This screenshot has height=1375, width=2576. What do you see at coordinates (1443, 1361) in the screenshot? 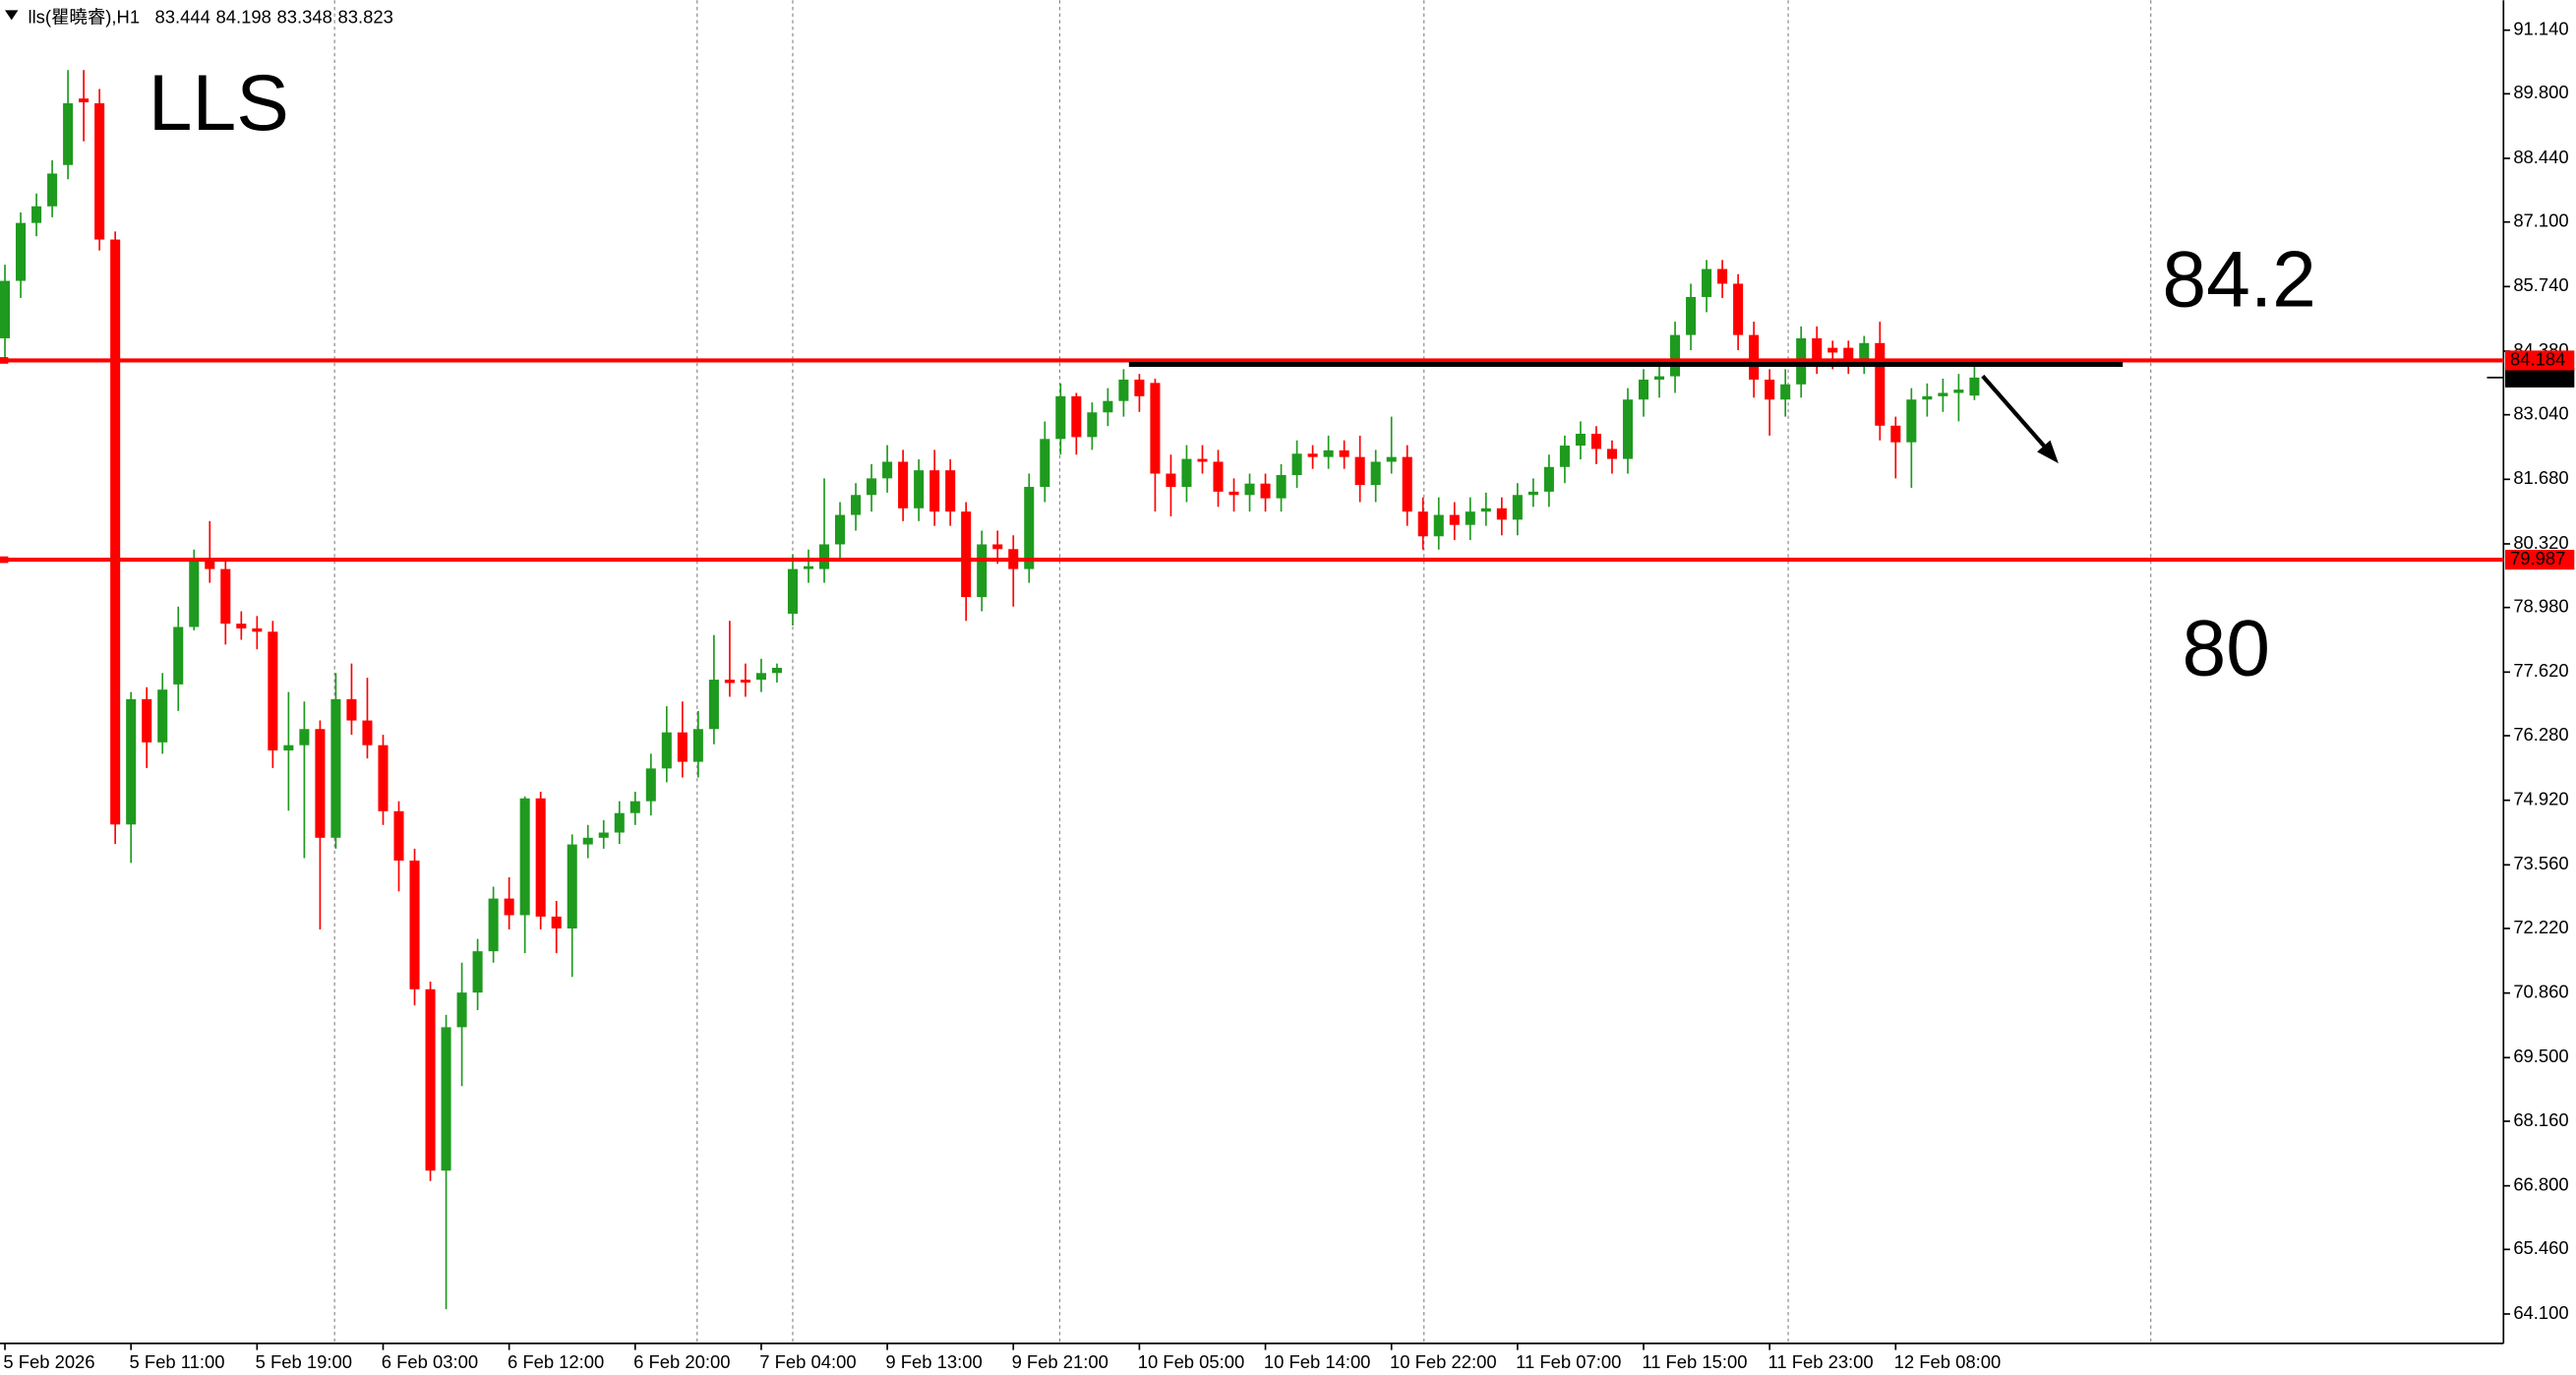
I see `x-tick-label: 10 Feb 22:00` at bounding box center [1443, 1361].